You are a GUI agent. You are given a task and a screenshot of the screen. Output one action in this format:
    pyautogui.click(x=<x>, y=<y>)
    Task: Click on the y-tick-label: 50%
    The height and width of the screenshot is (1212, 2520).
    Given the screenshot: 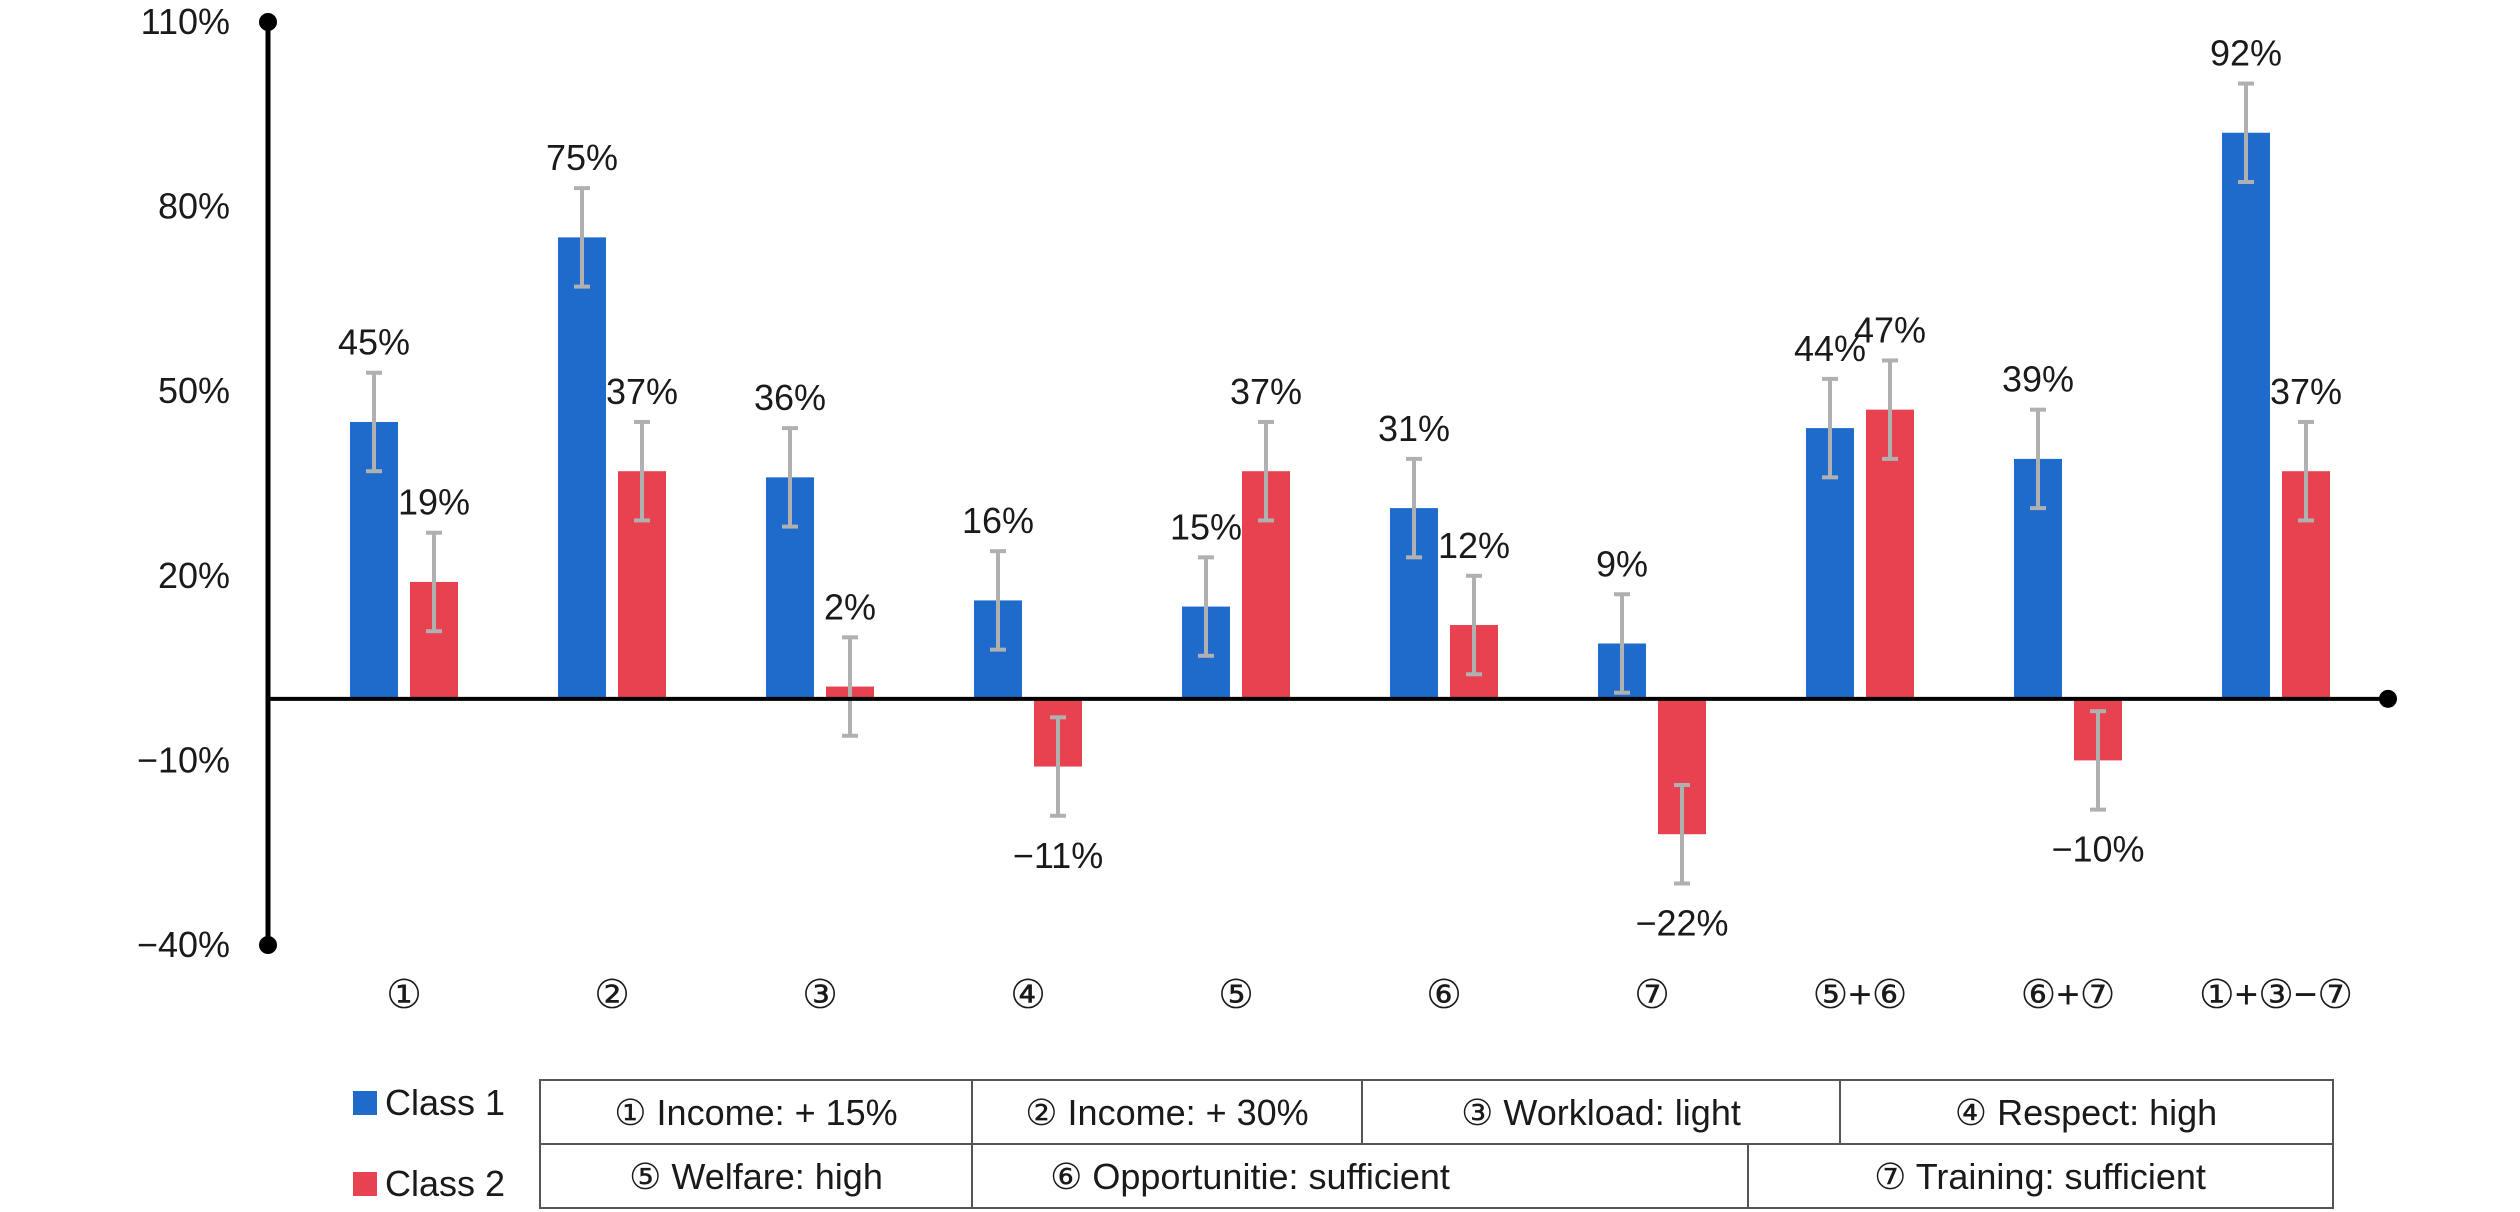 What is the action you would take?
    pyautogui.click(x=194, y=390)
    